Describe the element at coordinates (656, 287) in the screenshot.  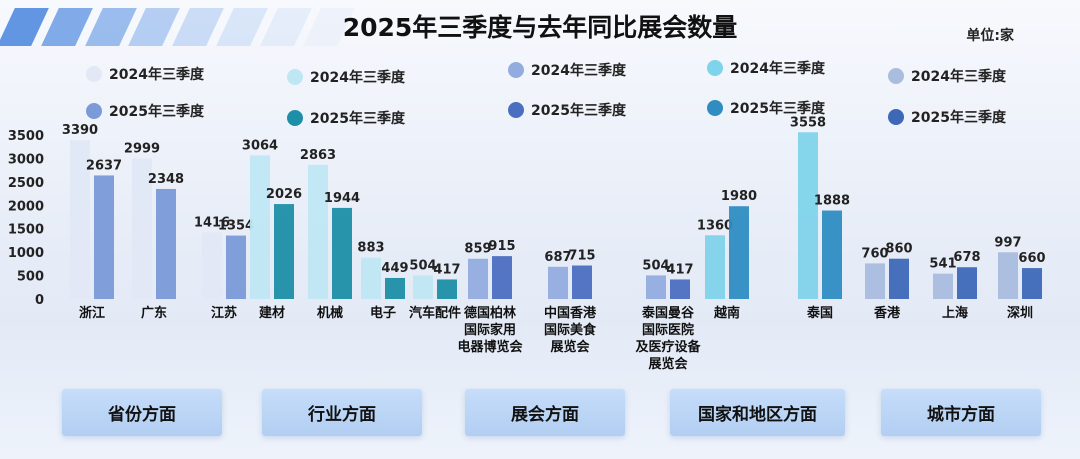
I see `2024-bar-9` at that location.